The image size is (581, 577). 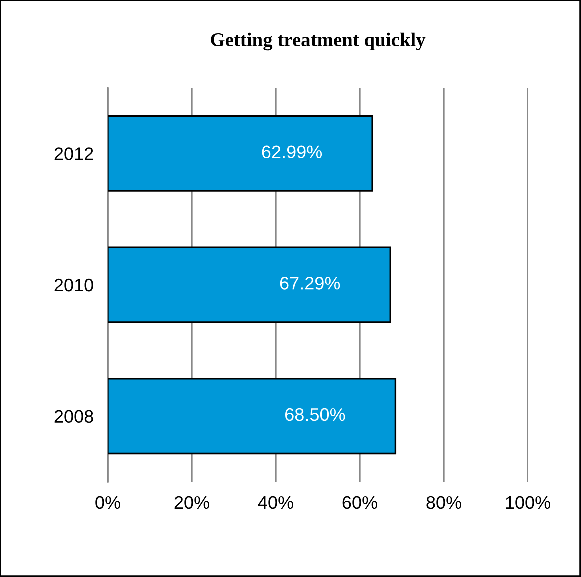 I want to click on y-tick-label: 2010, so click(x=74, y=285).